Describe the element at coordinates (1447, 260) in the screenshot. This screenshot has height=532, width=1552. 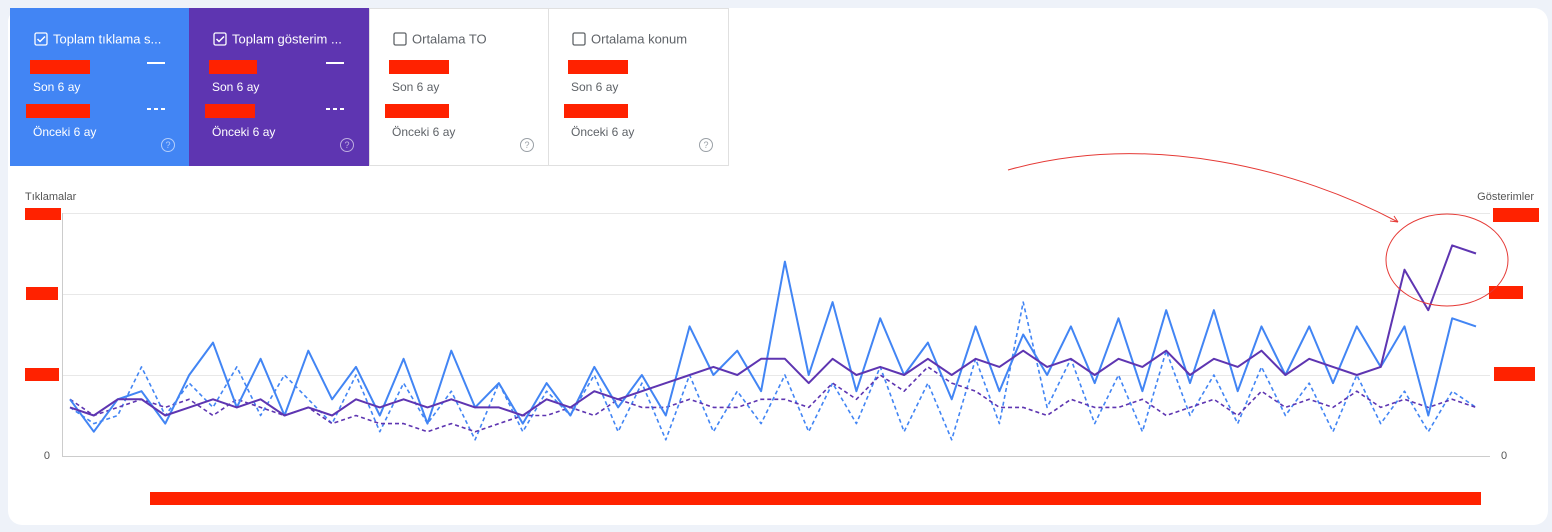
I see `annotation-circle` at that location.